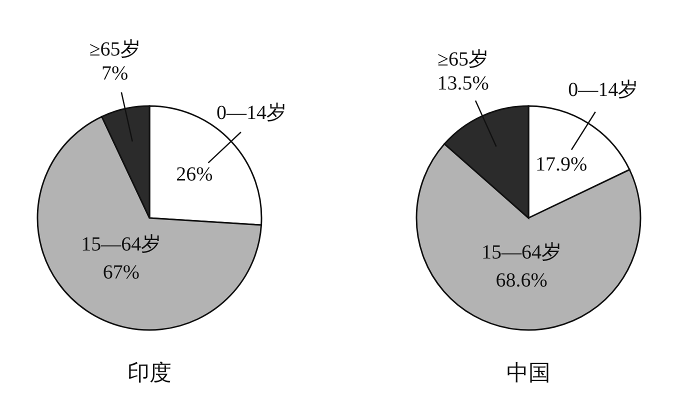 The width and height of the screenshot is (678, 405). What do you see at coordinates (150, 373) in the screenshot?
I see `text: 印度` at bounding box center [150, 373].